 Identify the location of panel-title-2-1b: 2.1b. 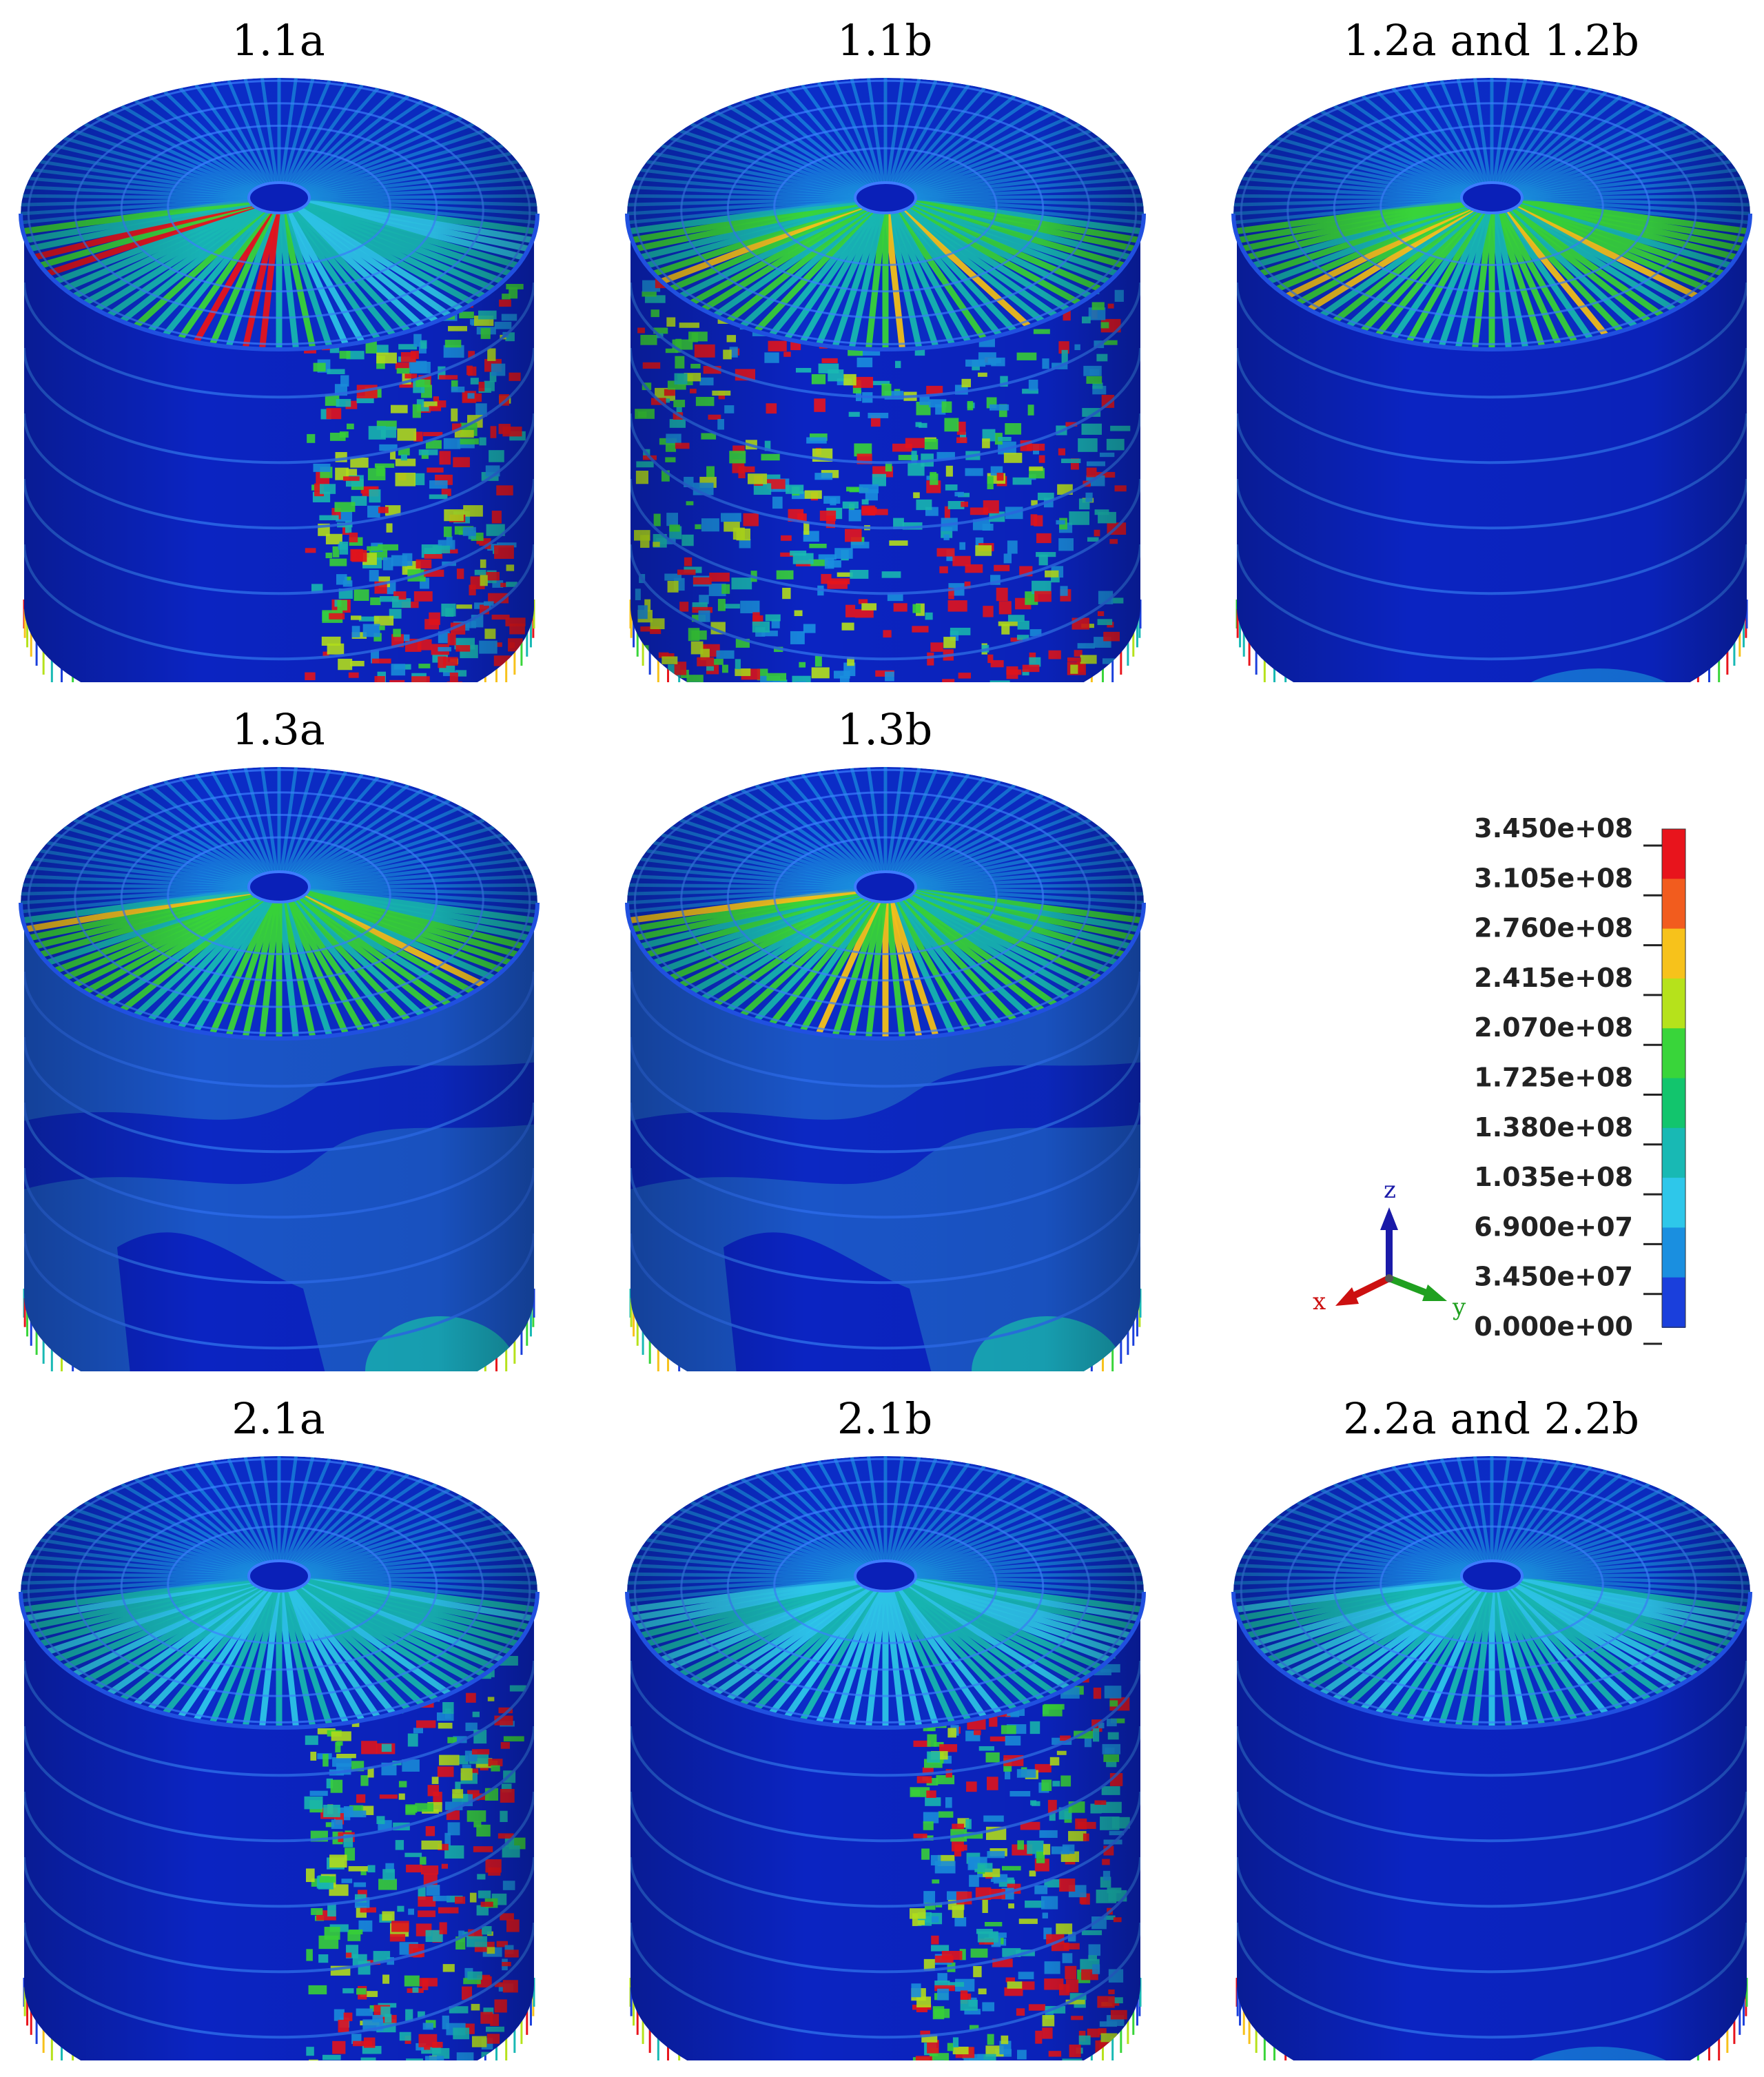
(885, 1418).